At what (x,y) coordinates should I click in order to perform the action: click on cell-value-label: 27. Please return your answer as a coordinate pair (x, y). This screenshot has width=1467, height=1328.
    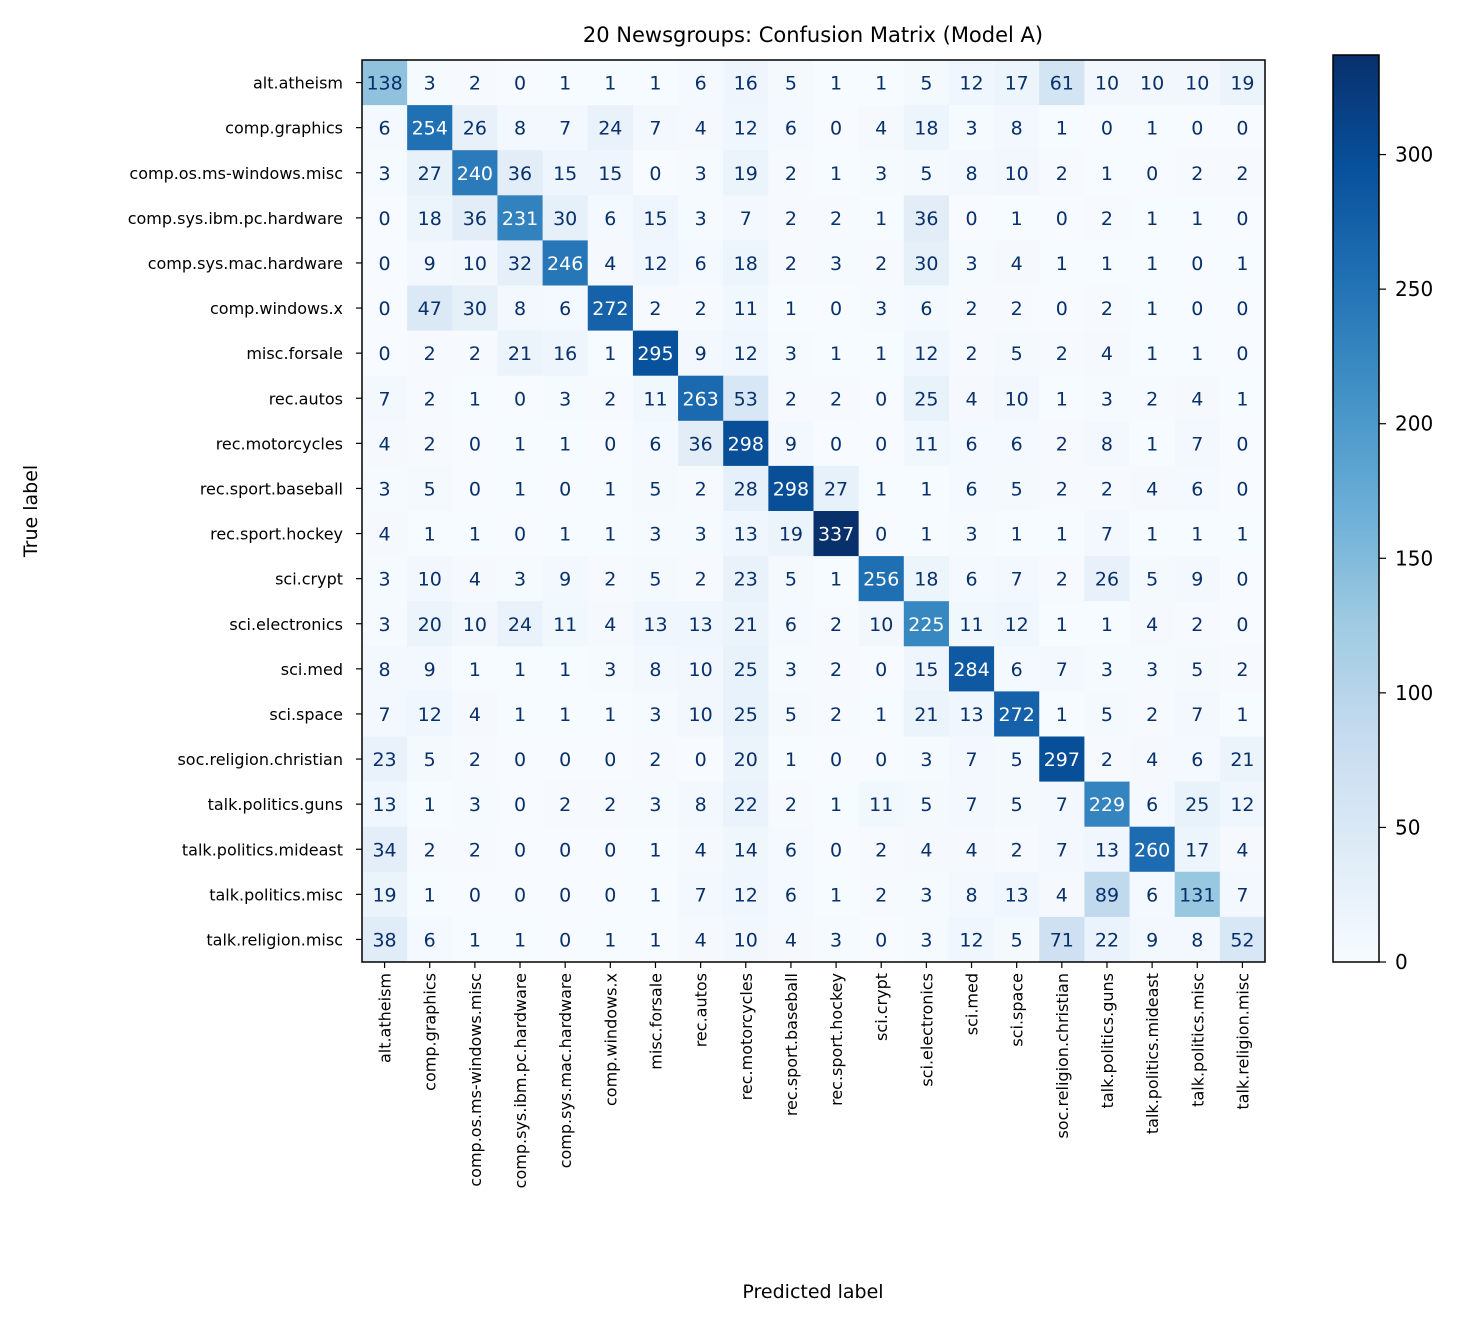
    Looking at the image, I should click on (430, 174).